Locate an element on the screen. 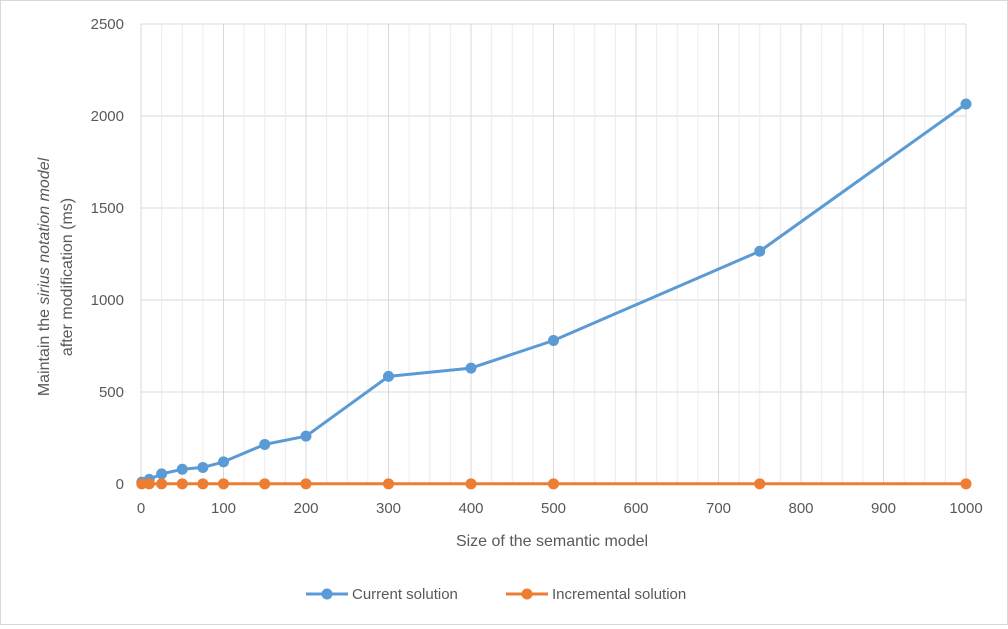  y-tick-label: 1500 is located at coordinates (107, 208).